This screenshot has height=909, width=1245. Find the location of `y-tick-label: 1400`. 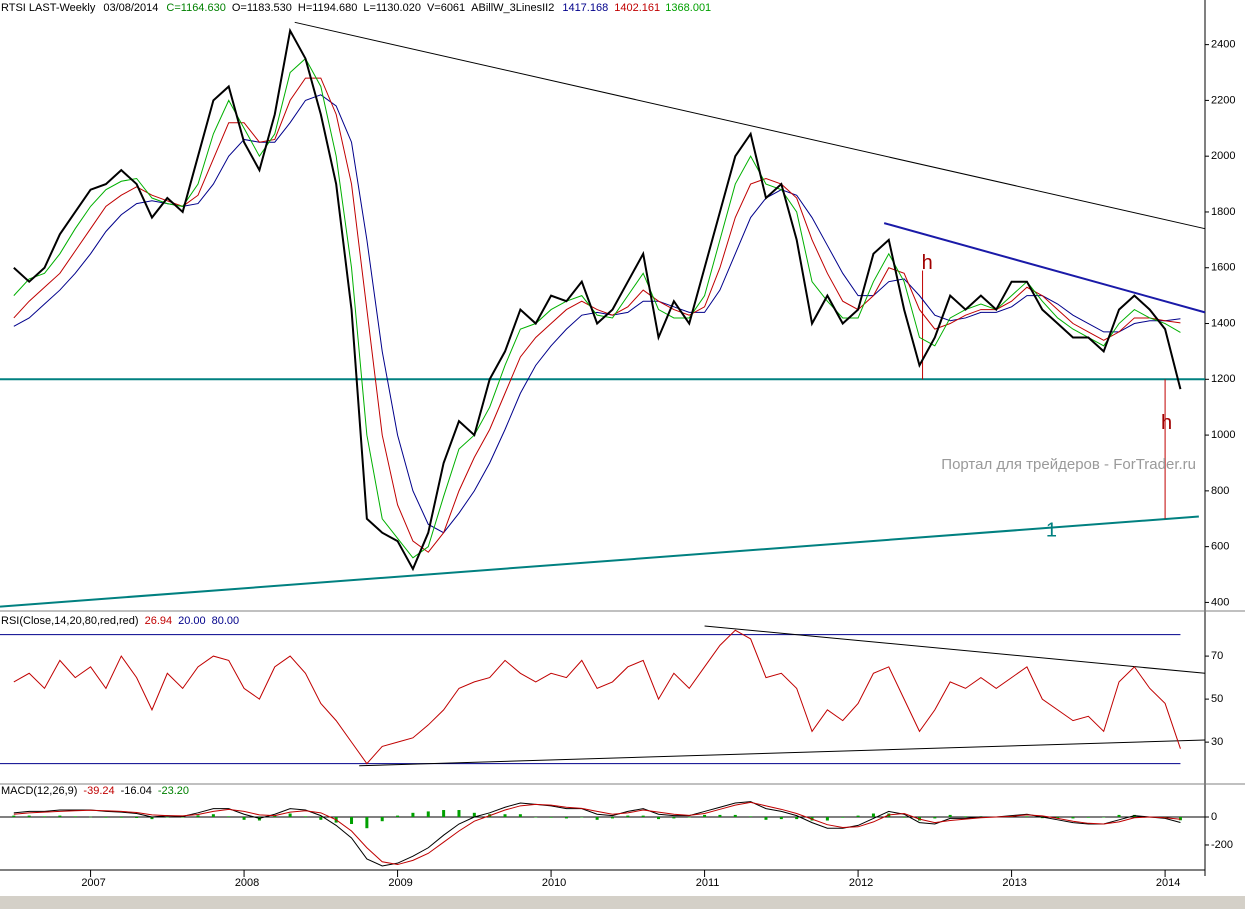

y-tick-label: 1400 is located at coordinates (1223, 323).